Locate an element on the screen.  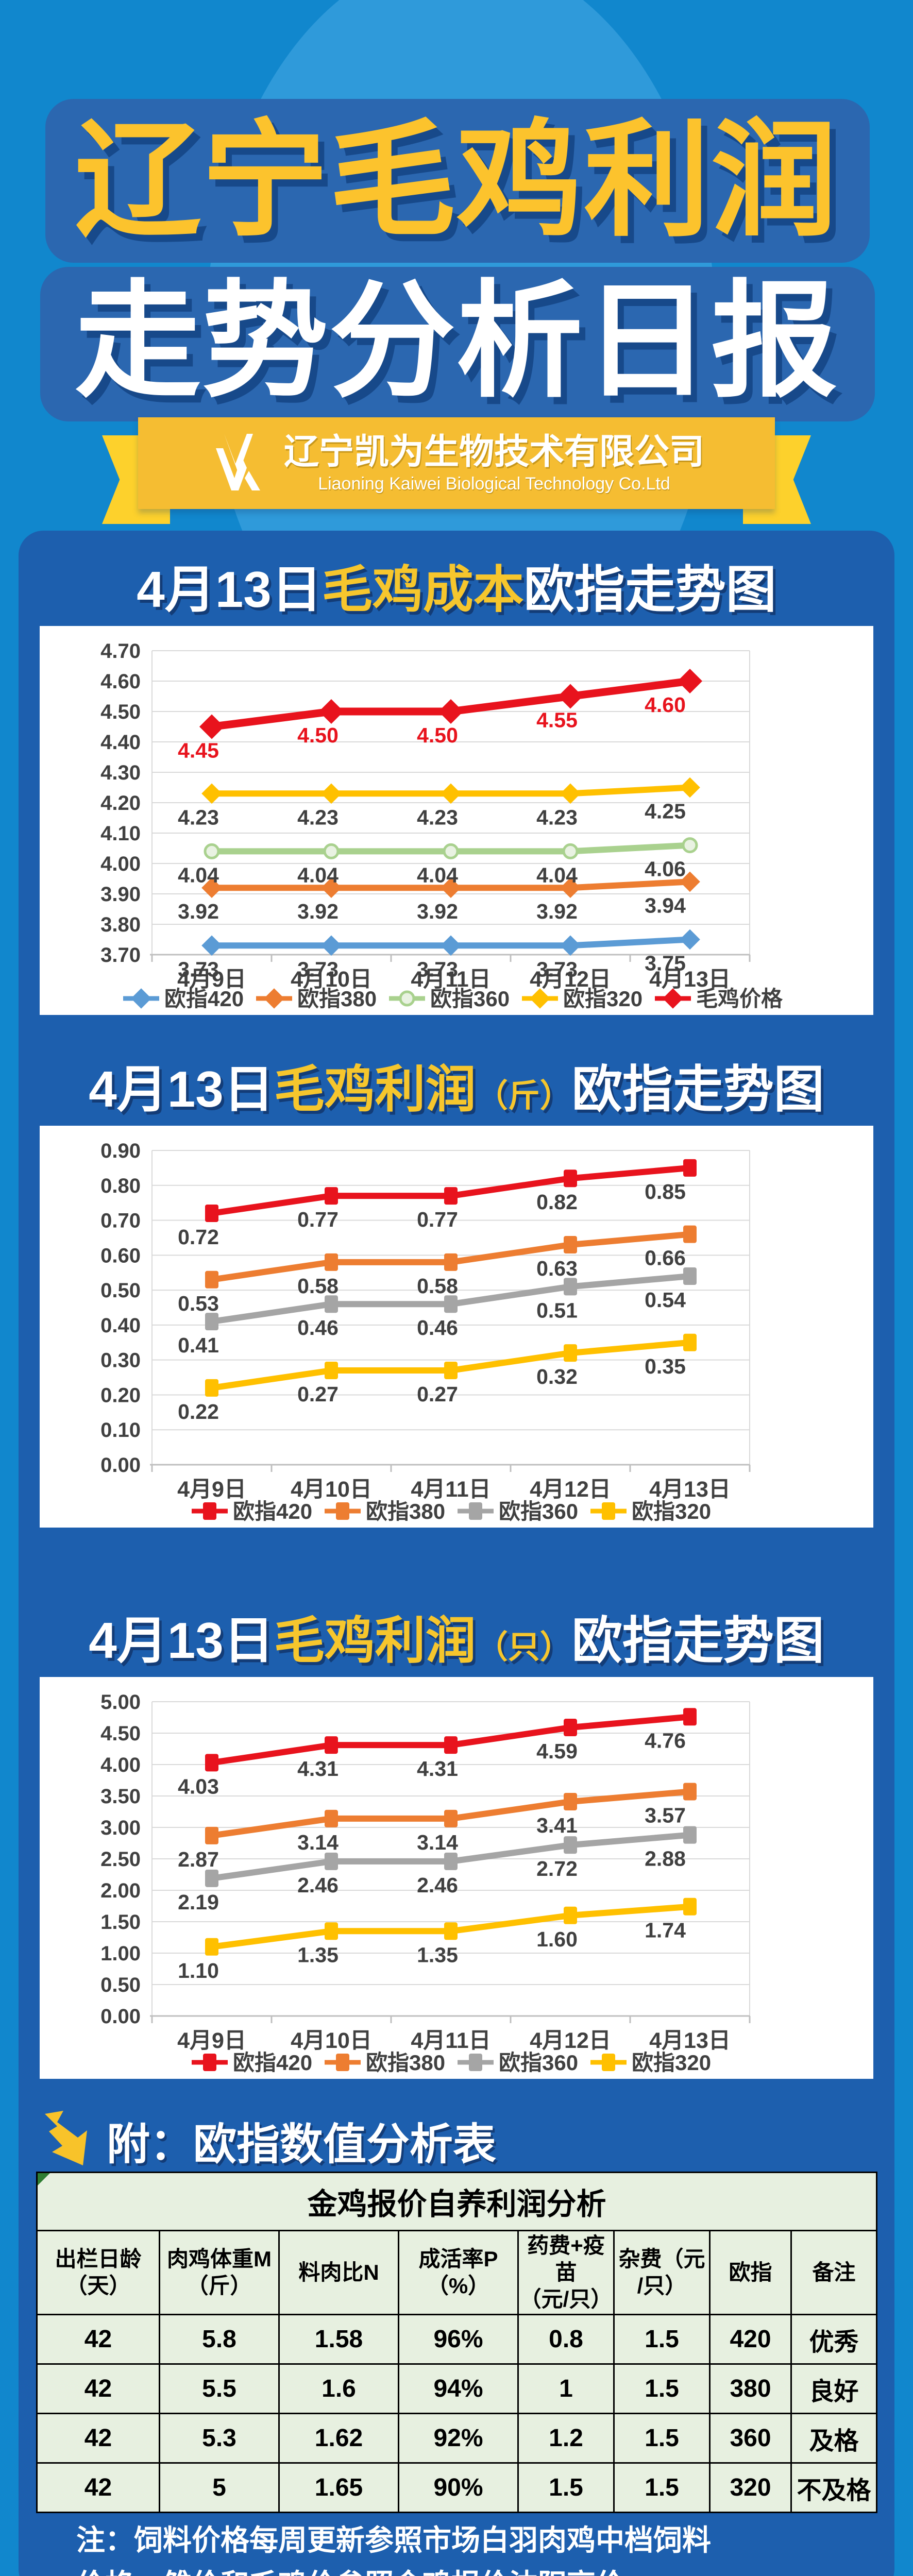
table-title: 金鸡报价自养利润分析 is located at coordinates (457, 2201).